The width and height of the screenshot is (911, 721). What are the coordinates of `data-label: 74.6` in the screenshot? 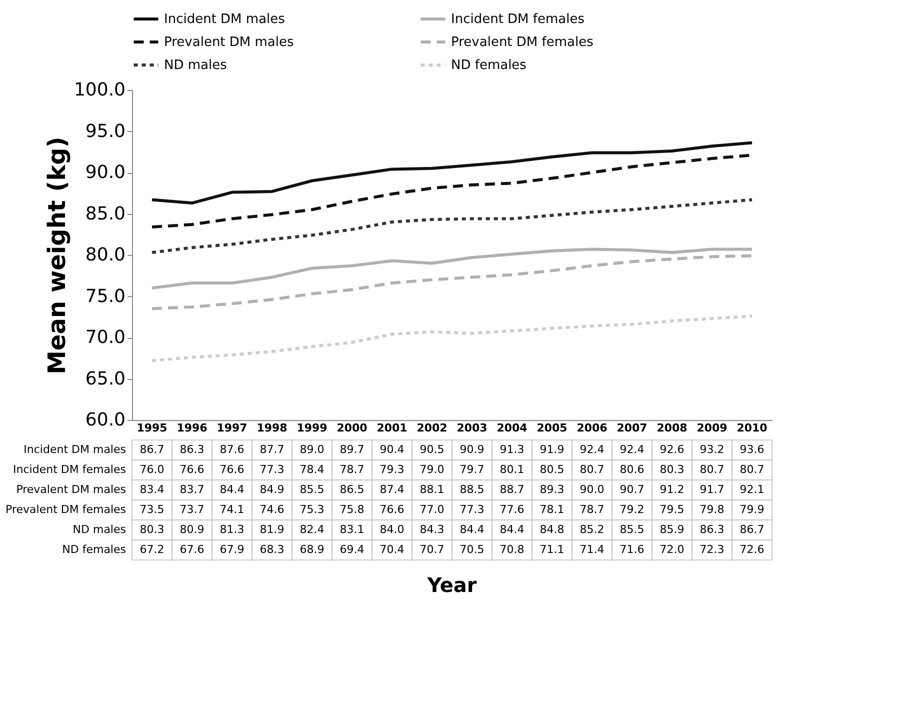 It's located at (272, 509).